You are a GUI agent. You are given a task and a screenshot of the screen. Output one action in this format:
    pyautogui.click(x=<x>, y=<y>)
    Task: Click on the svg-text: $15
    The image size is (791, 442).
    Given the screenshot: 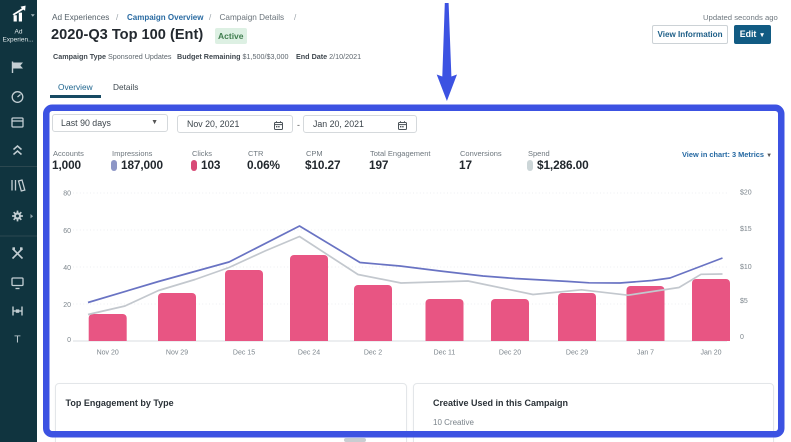 What is the action you would take?
    pyautogui.click(x=746, y=229)
    